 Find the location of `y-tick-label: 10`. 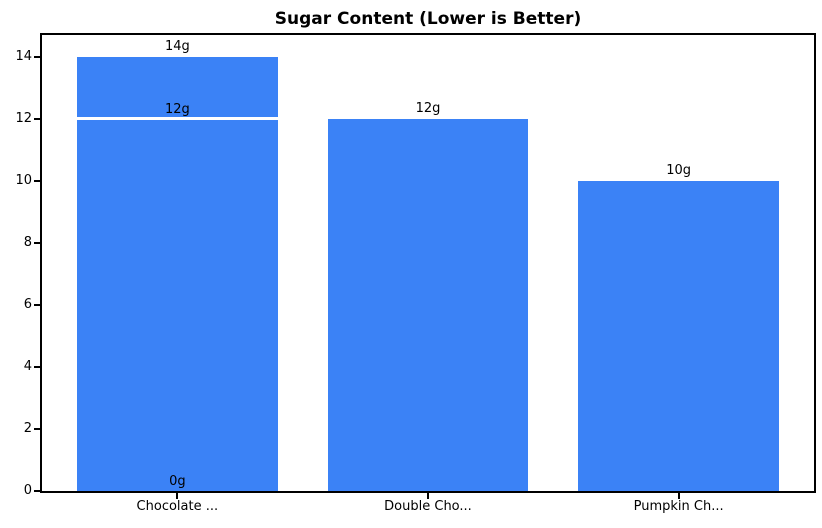

y-tick-label: 10 is located at coordinates (23, 180).